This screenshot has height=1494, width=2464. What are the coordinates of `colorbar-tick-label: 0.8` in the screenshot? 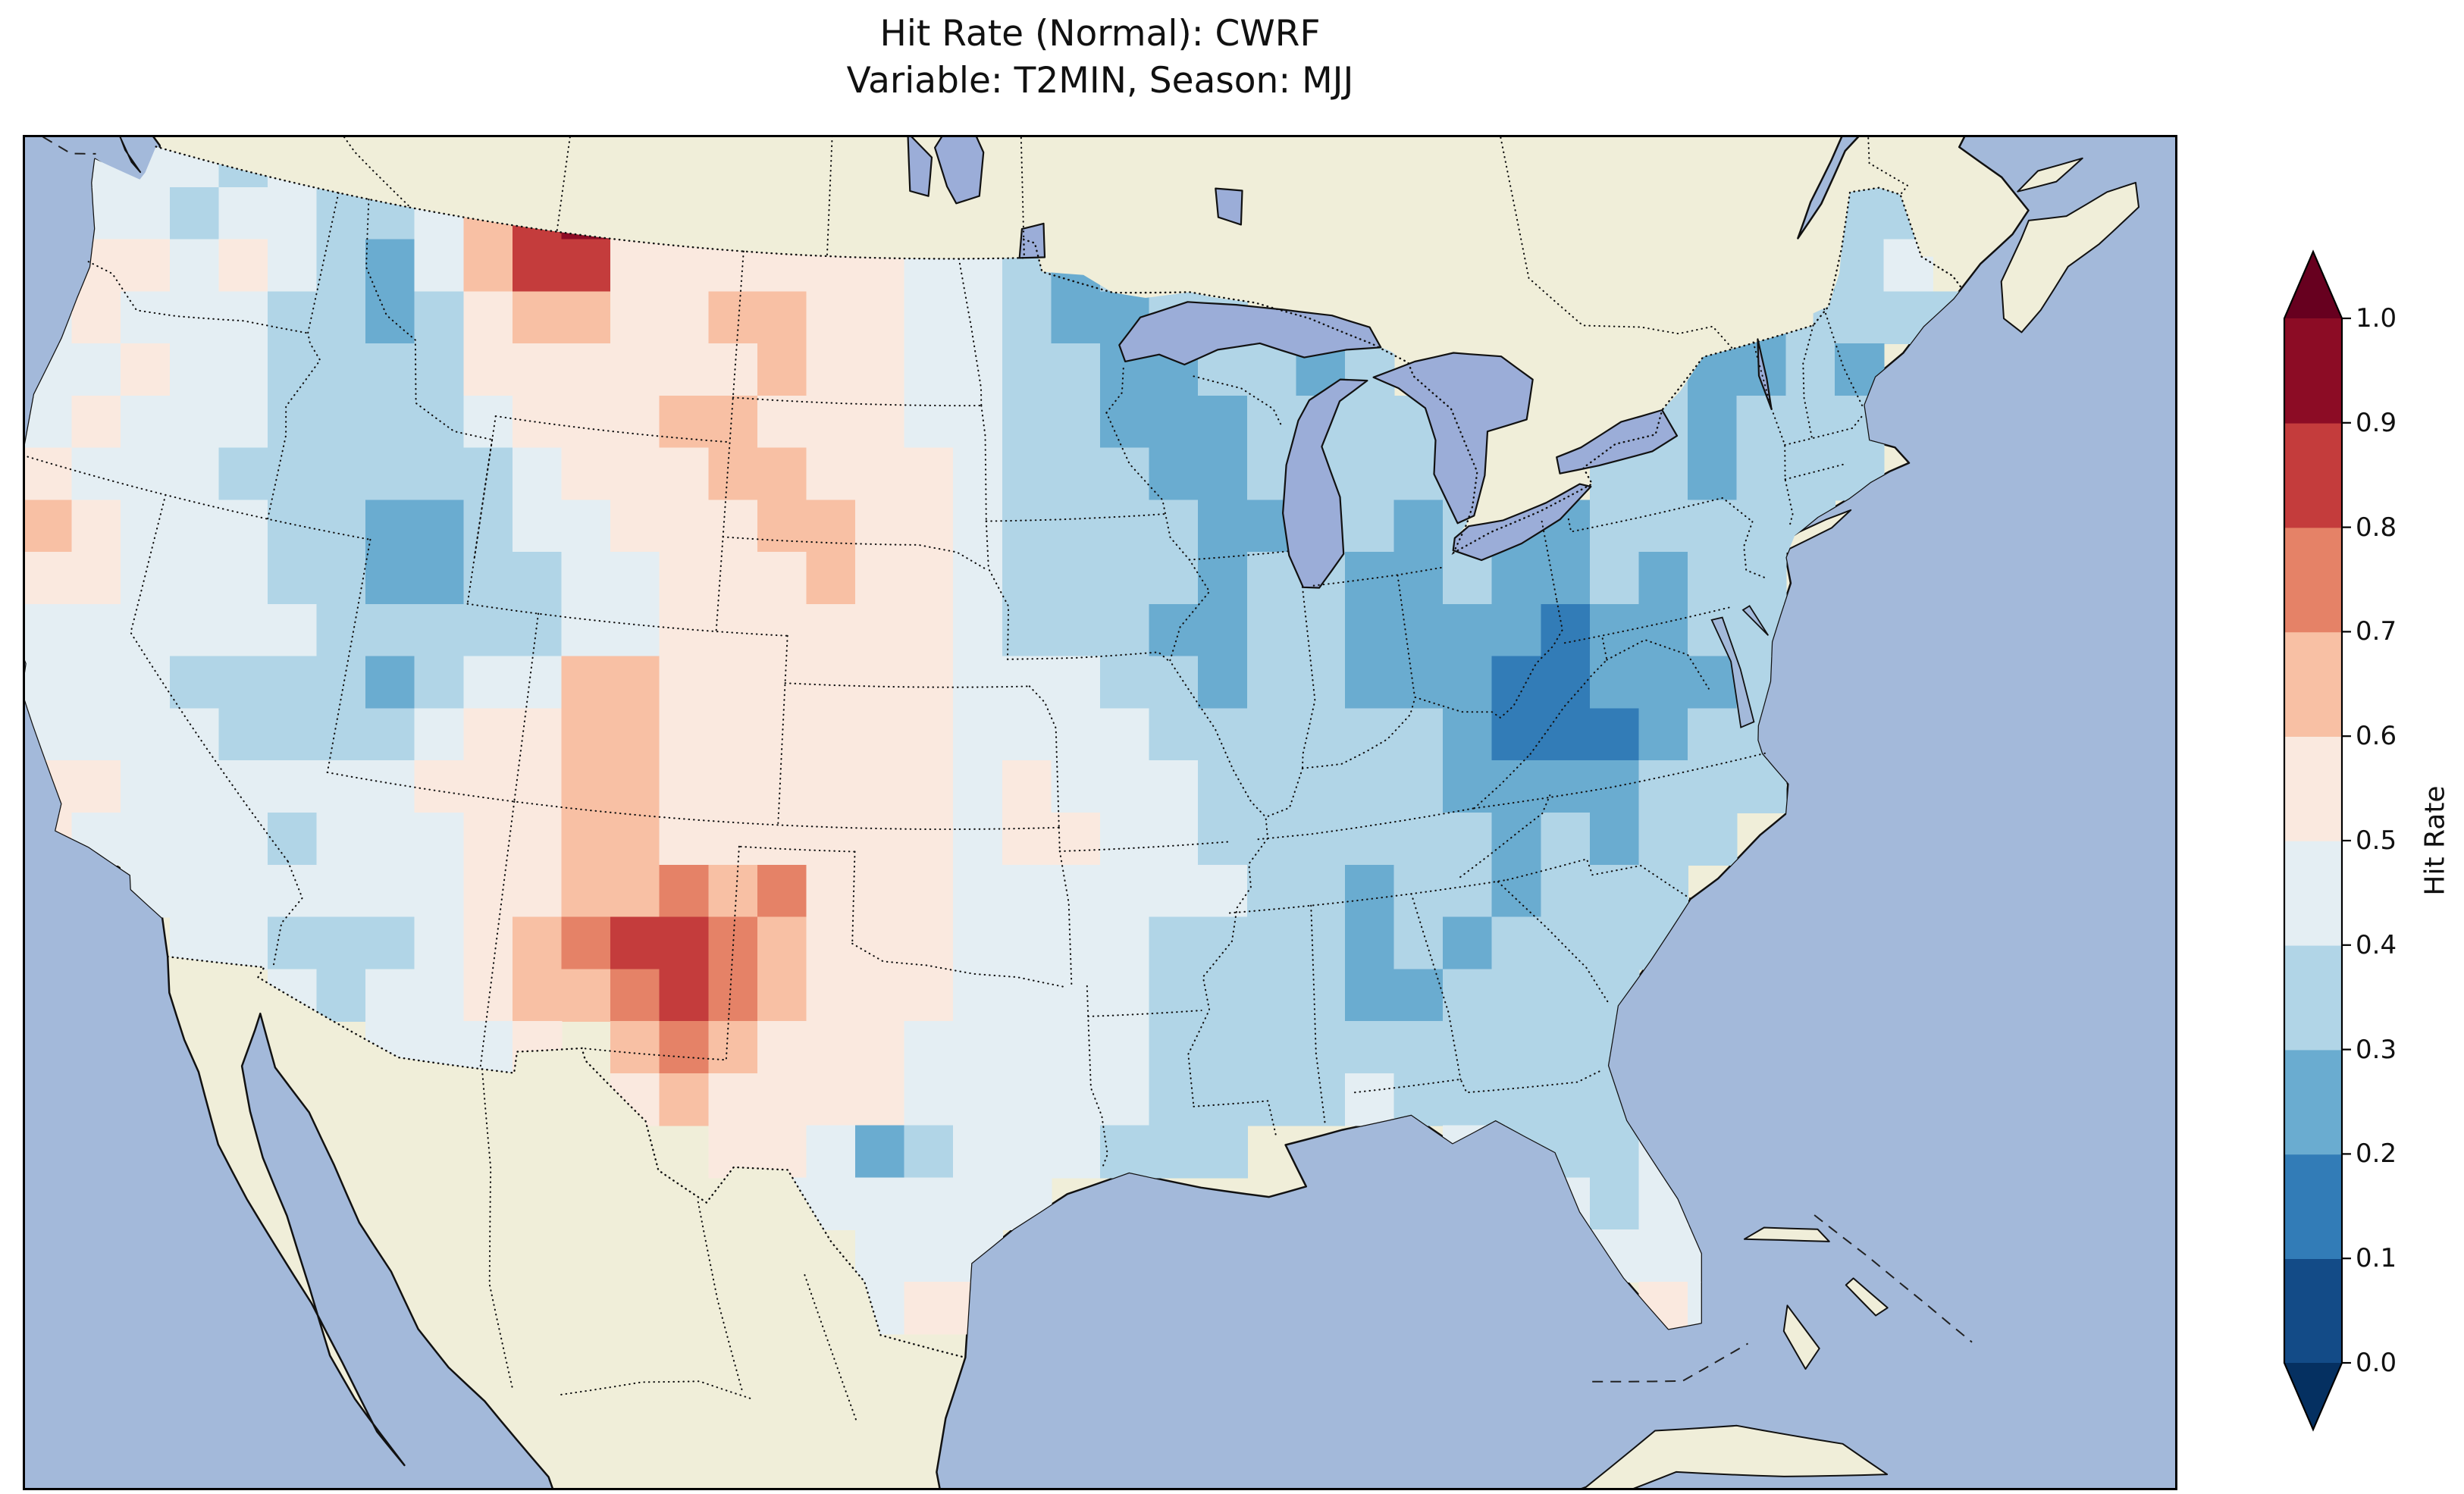 It's located at (2377, 527).